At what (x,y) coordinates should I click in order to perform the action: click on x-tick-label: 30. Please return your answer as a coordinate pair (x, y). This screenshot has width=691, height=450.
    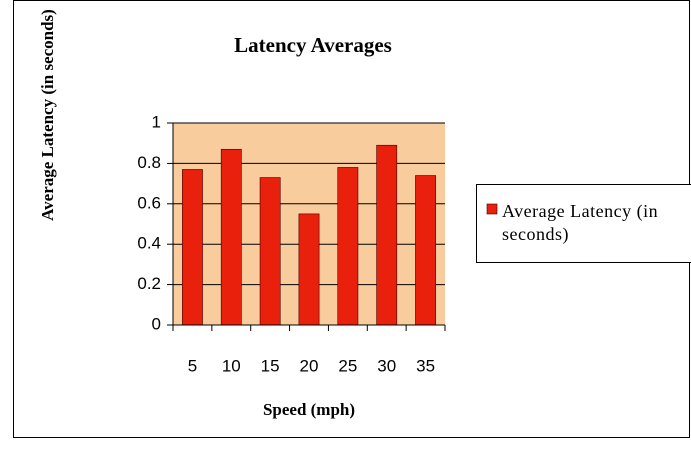
    Looking at the image, I should click on (386, 365).